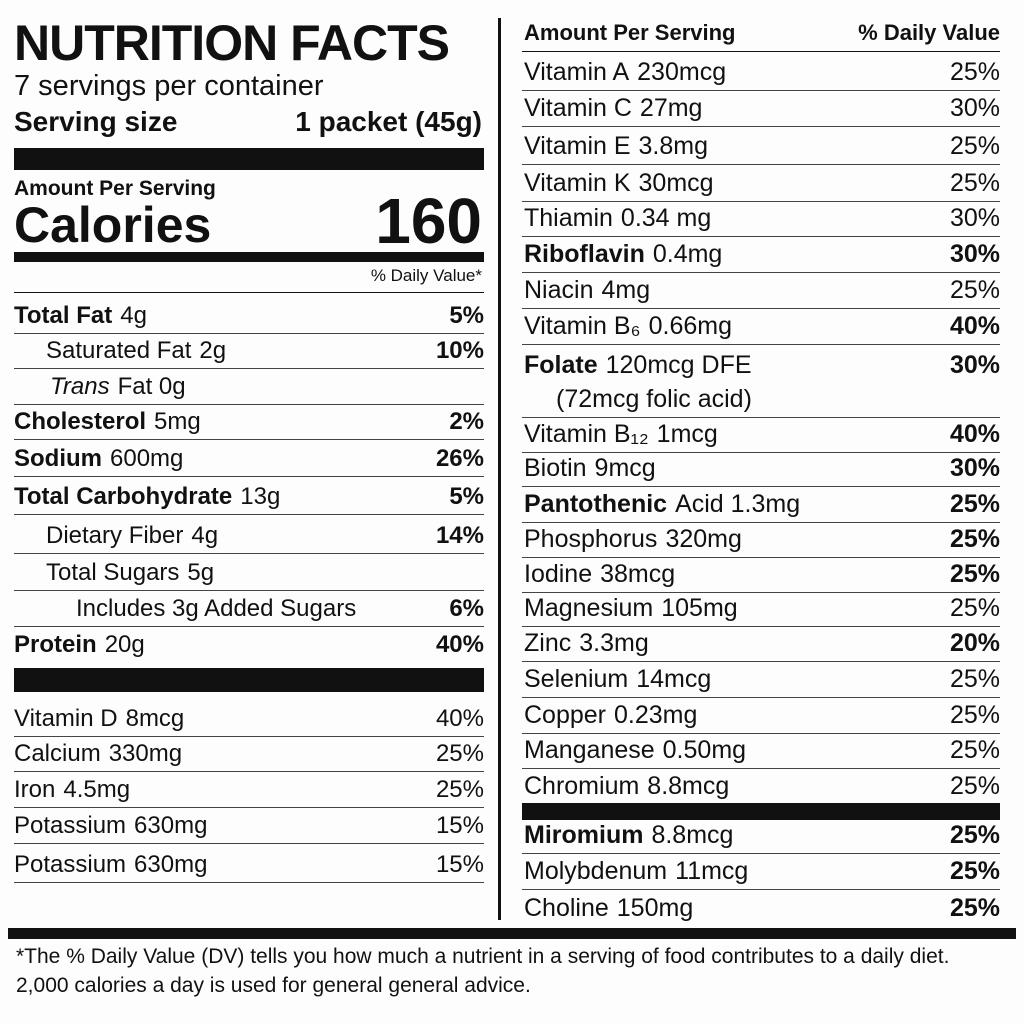 Image resolution: width=1024 pixels, height=1024 pixels. Describe the element at coordinates (676, 183) in the screenshot. I see `nutrient-amount: 30mcg` at that location.